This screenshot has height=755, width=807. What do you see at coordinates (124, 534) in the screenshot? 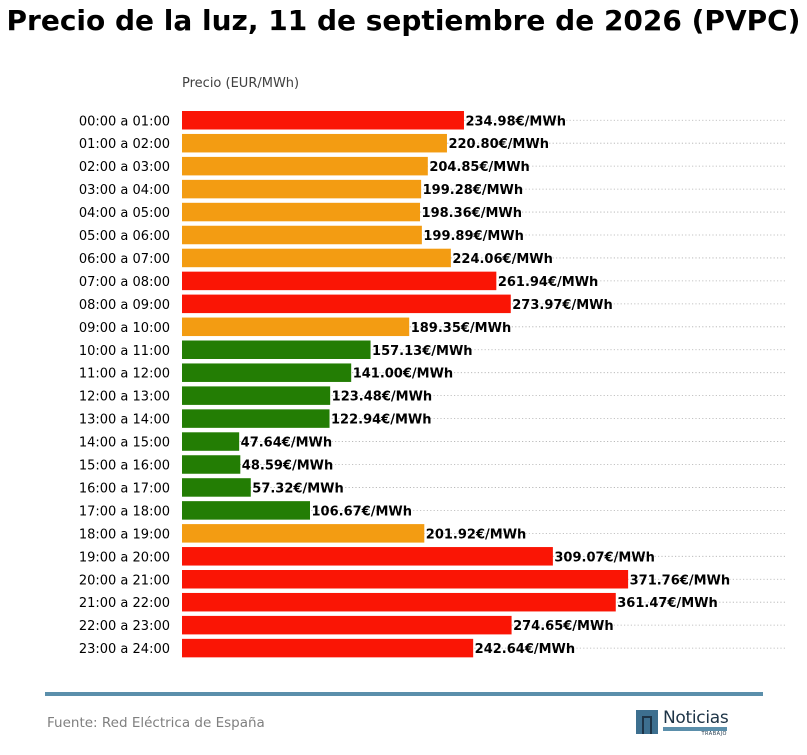
I see `y-tick-label: 18:00 a 19:00` at bounding box center [124, 534].